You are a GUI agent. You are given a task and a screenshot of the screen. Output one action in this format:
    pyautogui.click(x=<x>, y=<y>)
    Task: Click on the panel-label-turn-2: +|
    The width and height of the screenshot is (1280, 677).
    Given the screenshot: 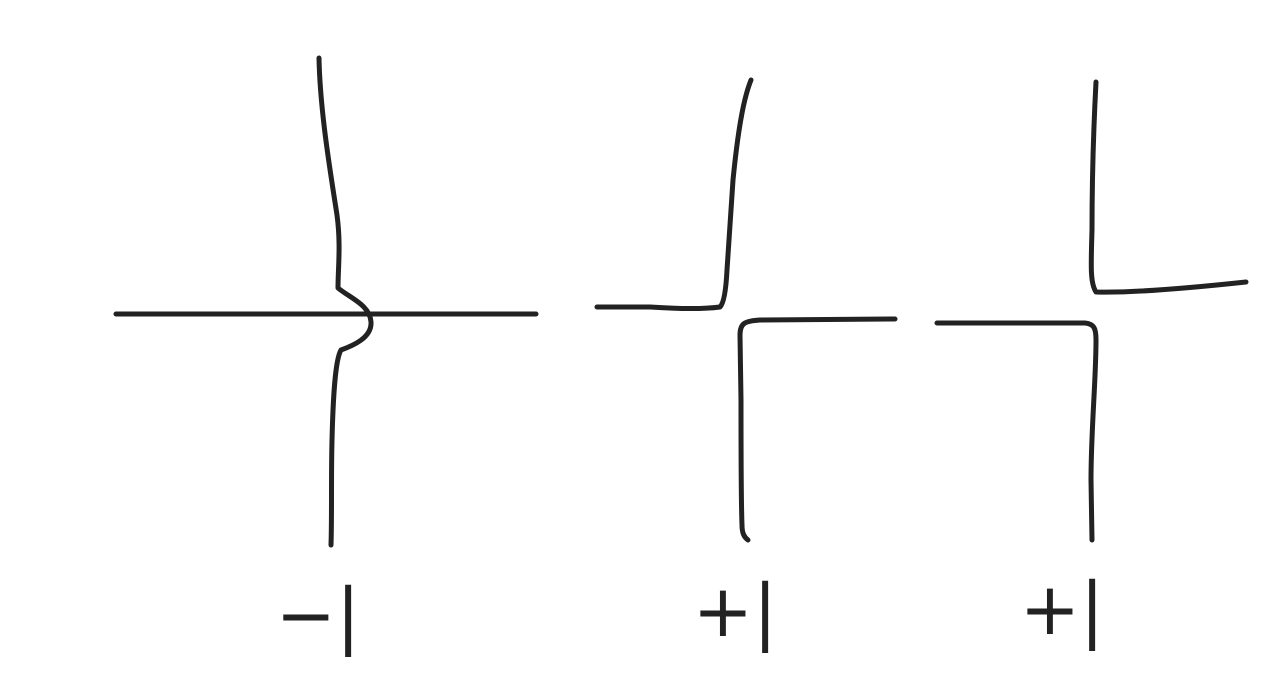 What is the action you would take?
    pyautogui.click(x=1062, y=609)
    